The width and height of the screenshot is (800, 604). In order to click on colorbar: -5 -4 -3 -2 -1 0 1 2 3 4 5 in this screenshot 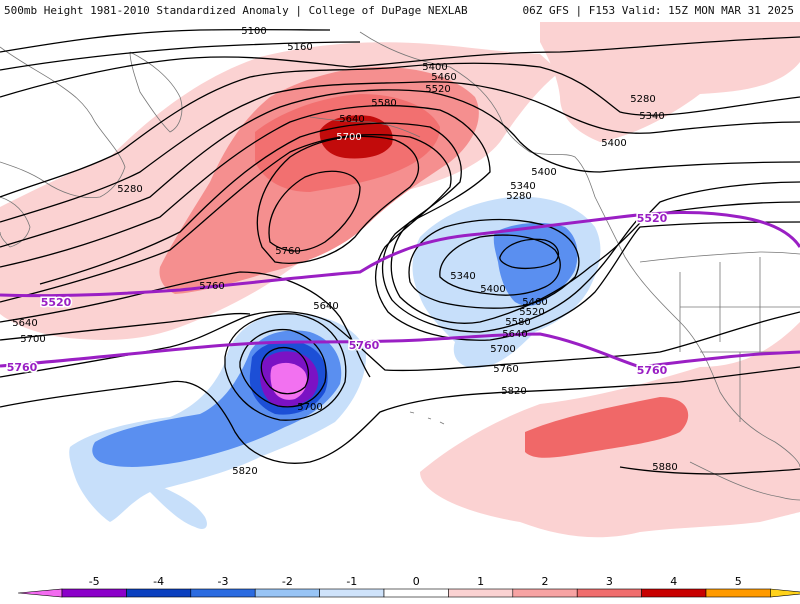, I will do `click(400, 587)`.